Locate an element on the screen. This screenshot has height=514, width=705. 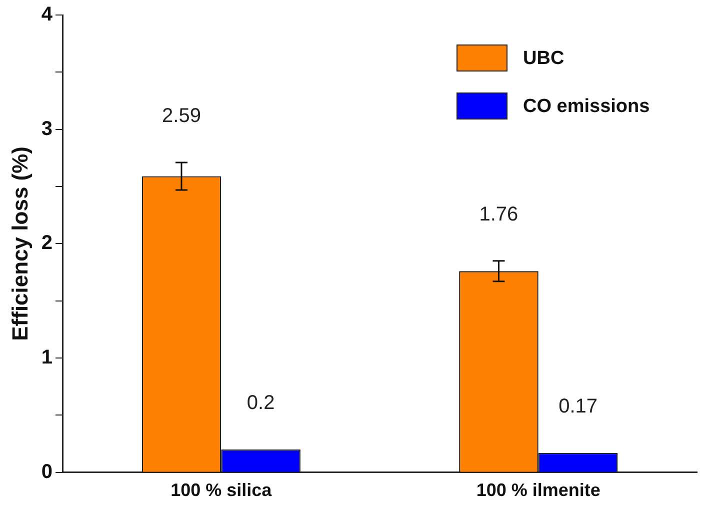
x-tick-label: 100 % ilmenite is located at coordinates (538, 490).